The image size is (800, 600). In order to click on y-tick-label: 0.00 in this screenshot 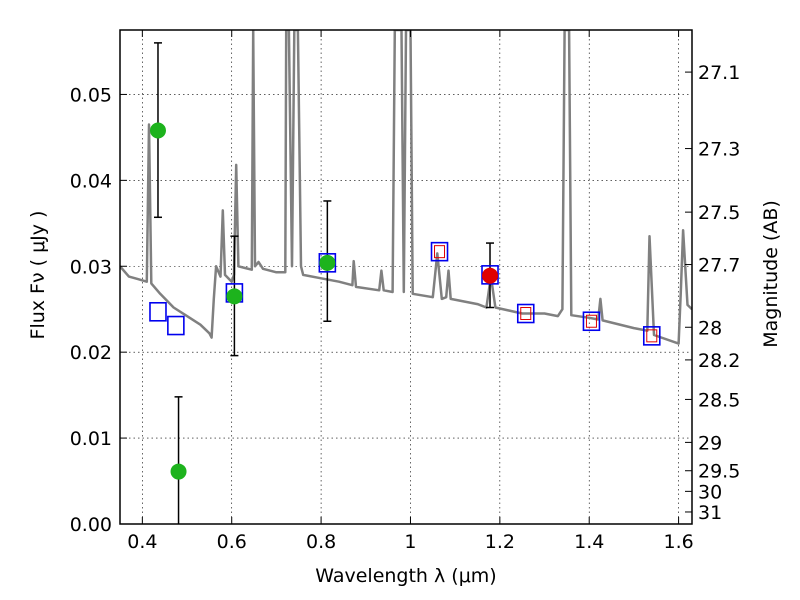, I will do `click(91, 525)`.